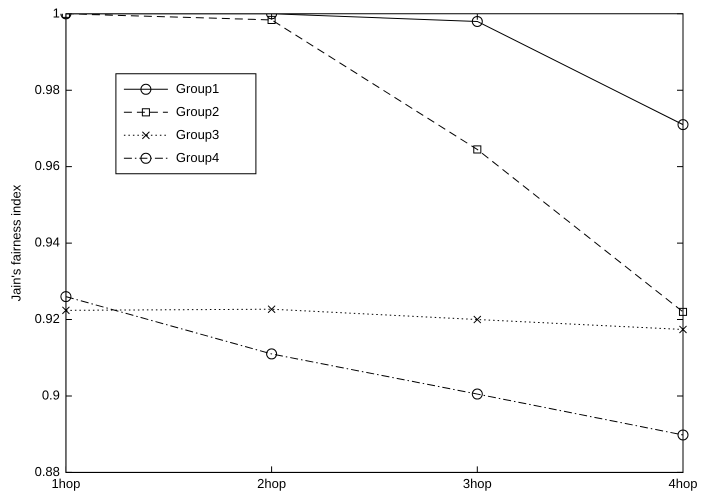  What do you see at coordinates (47, 89) in the screenshot?
I see `y-tick-label: 0.98` at bounding box center [47, 89].